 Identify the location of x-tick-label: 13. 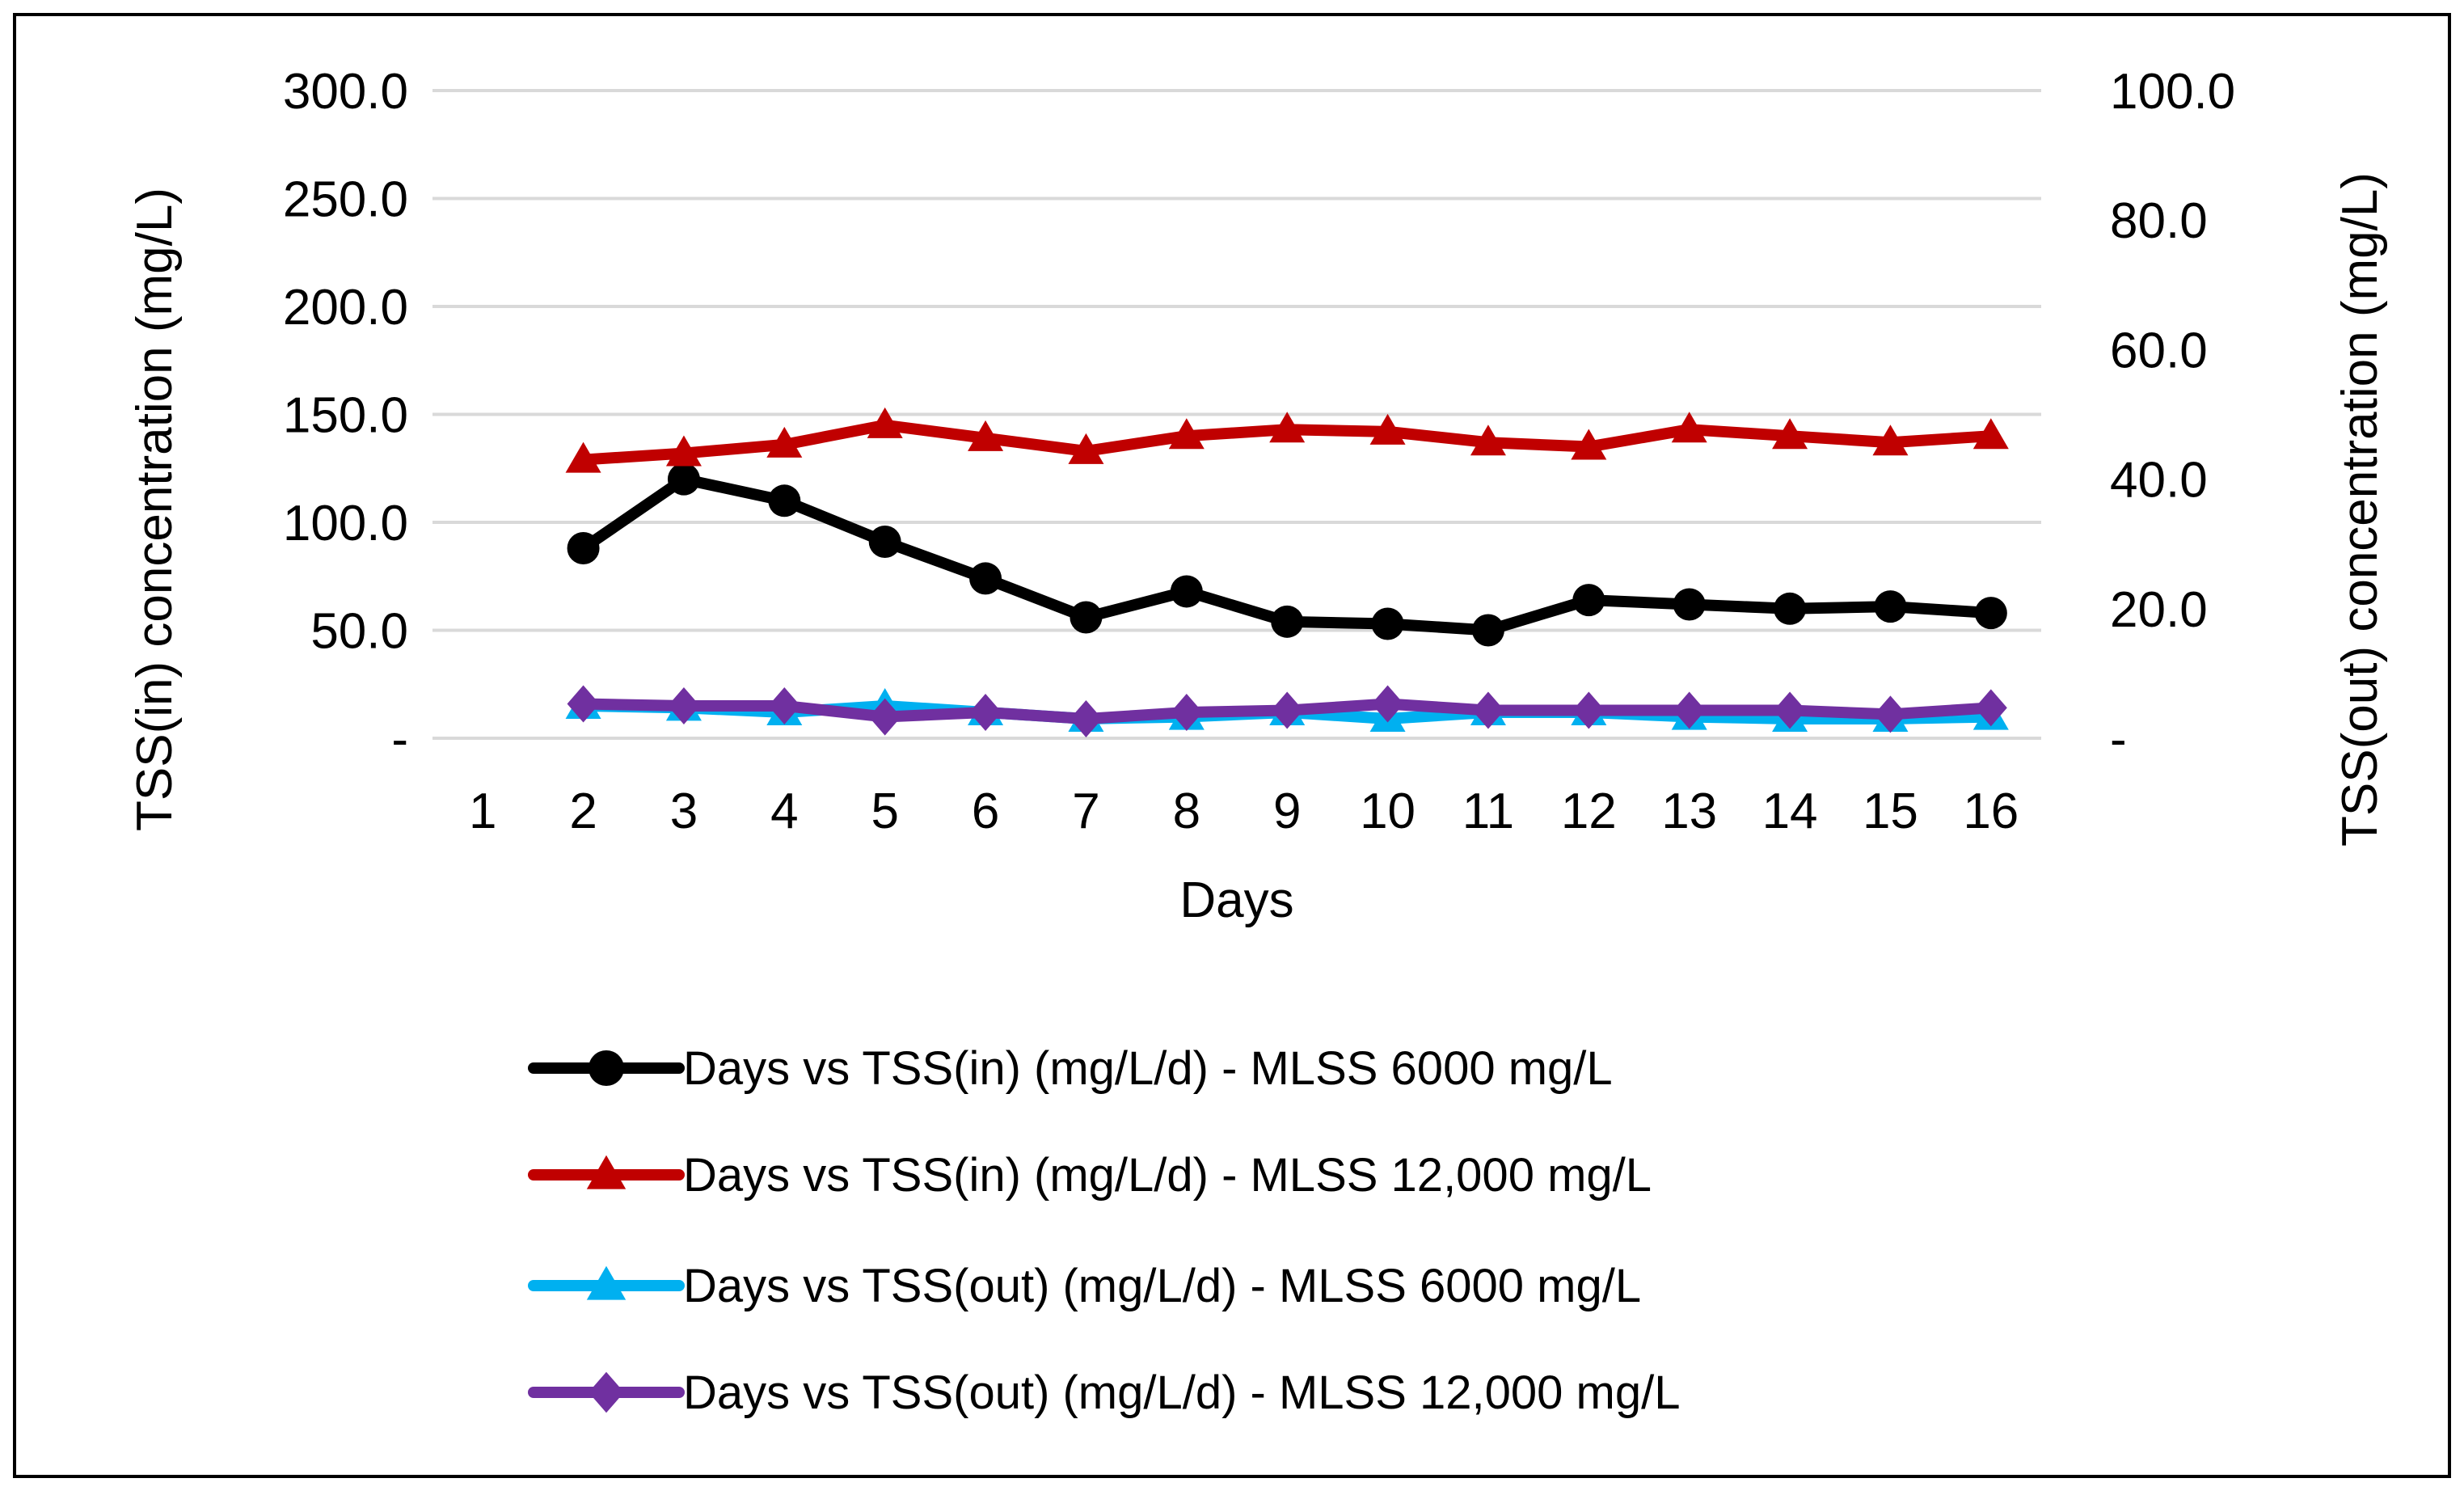
(1689, 811).